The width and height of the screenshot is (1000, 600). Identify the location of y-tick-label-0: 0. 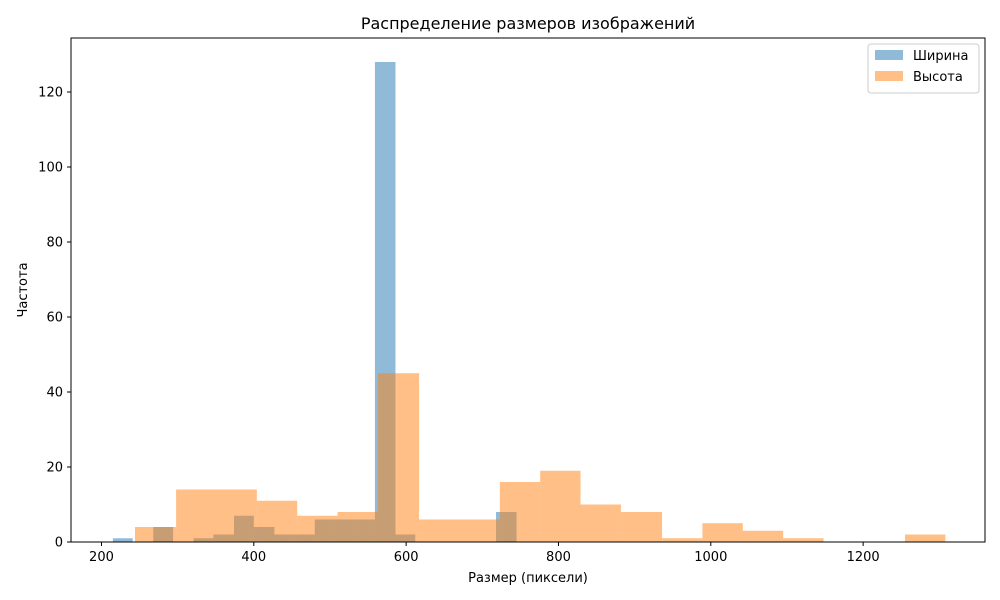
(59, 543).